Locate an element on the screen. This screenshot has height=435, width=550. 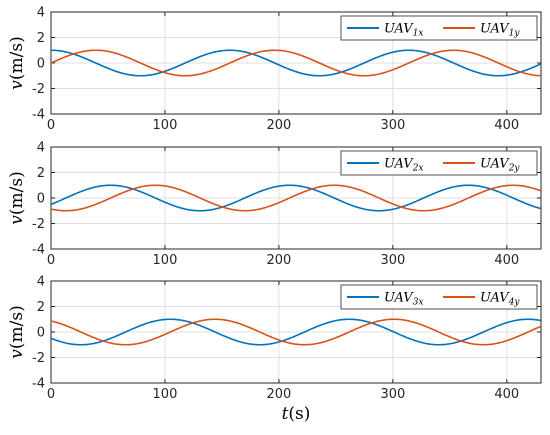
legend: UAV3x UAV4y is located at coordinates (439, 297).